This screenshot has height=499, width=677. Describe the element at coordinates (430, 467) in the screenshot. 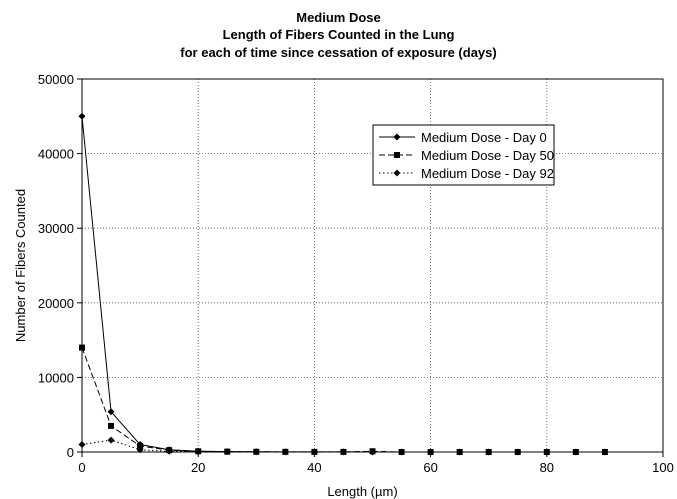

I see `x-tick-label: 60` at that location.